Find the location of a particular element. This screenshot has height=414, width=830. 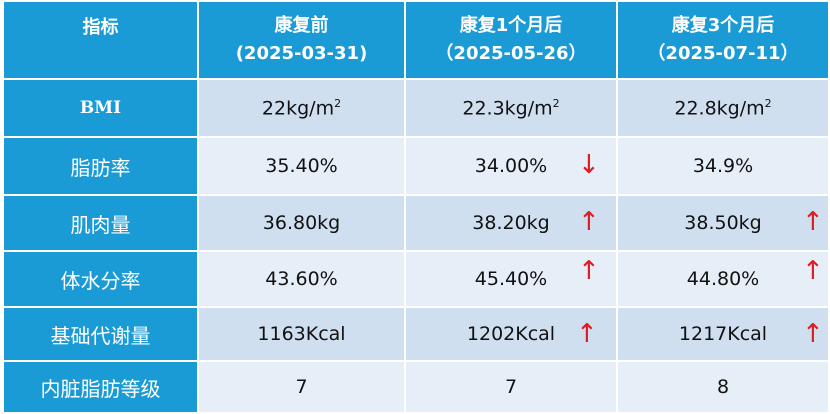

header-indicator-label: 指标 is located at coordinates (100, 27).